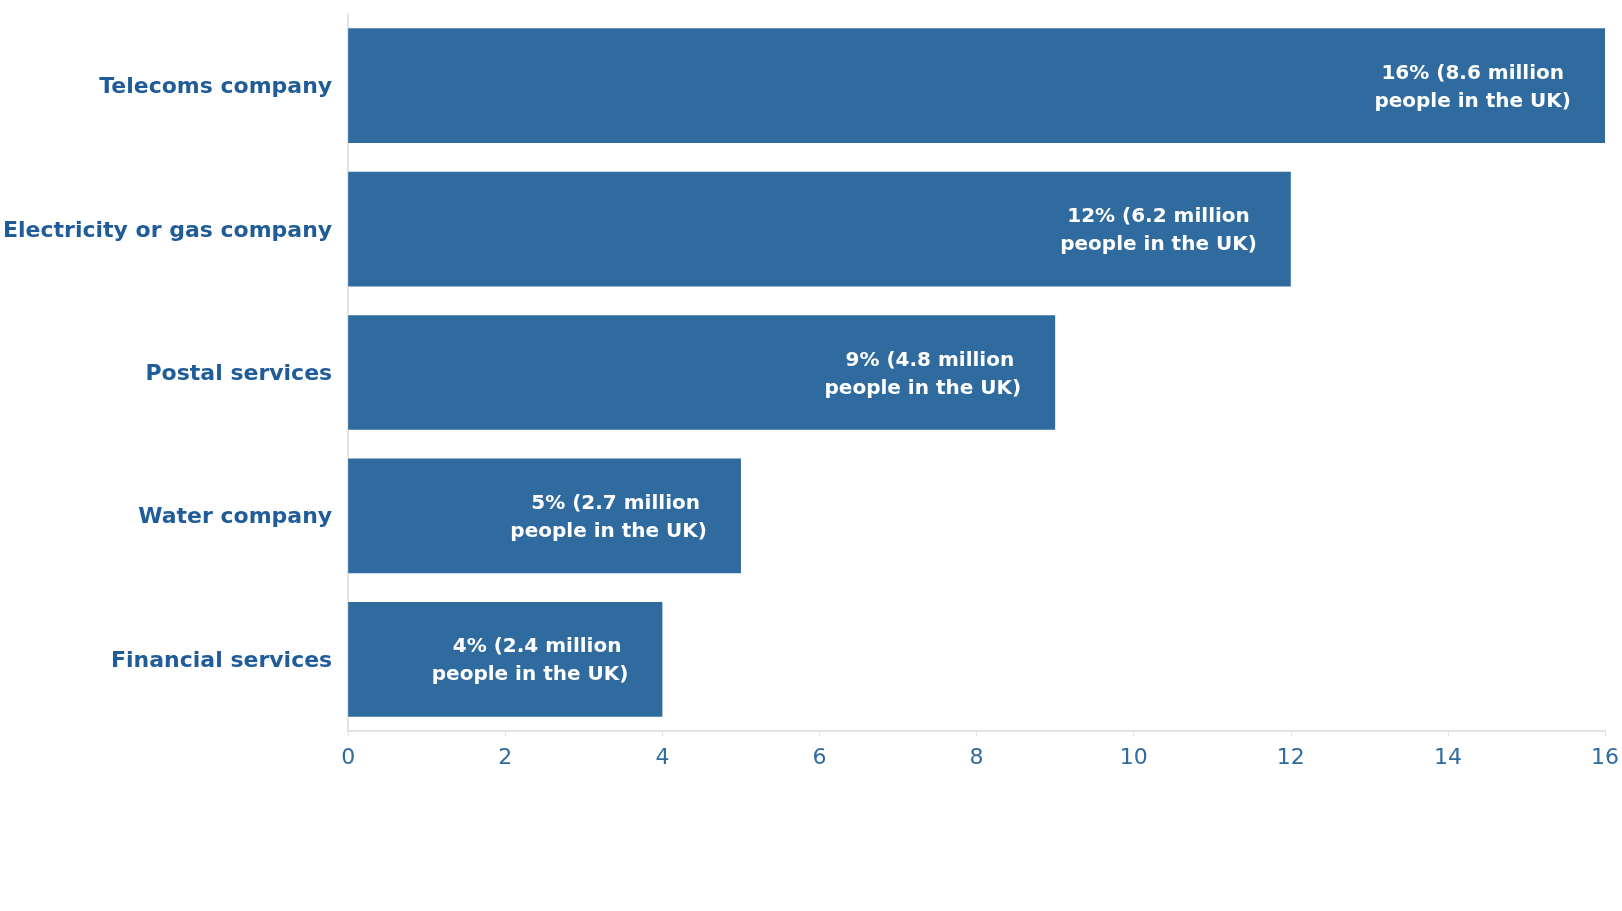  What do you see at coordinates (819, 756) in the screenshot?
I see `x-tick-label: 6` at bounding box center [819, 756].